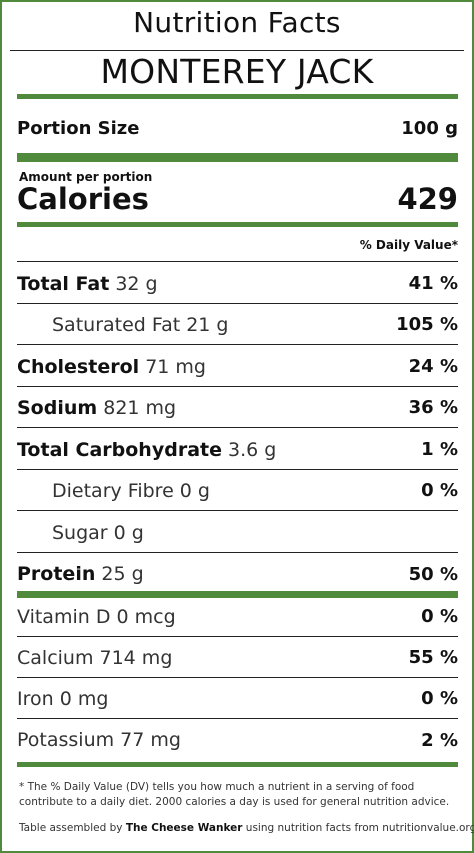  What do you see at coordinates (237, 284) in the screenshot?
I see `nutrient-row-total-fat: Total Fat 32 g 41 %` at bounding box center [237, 284].